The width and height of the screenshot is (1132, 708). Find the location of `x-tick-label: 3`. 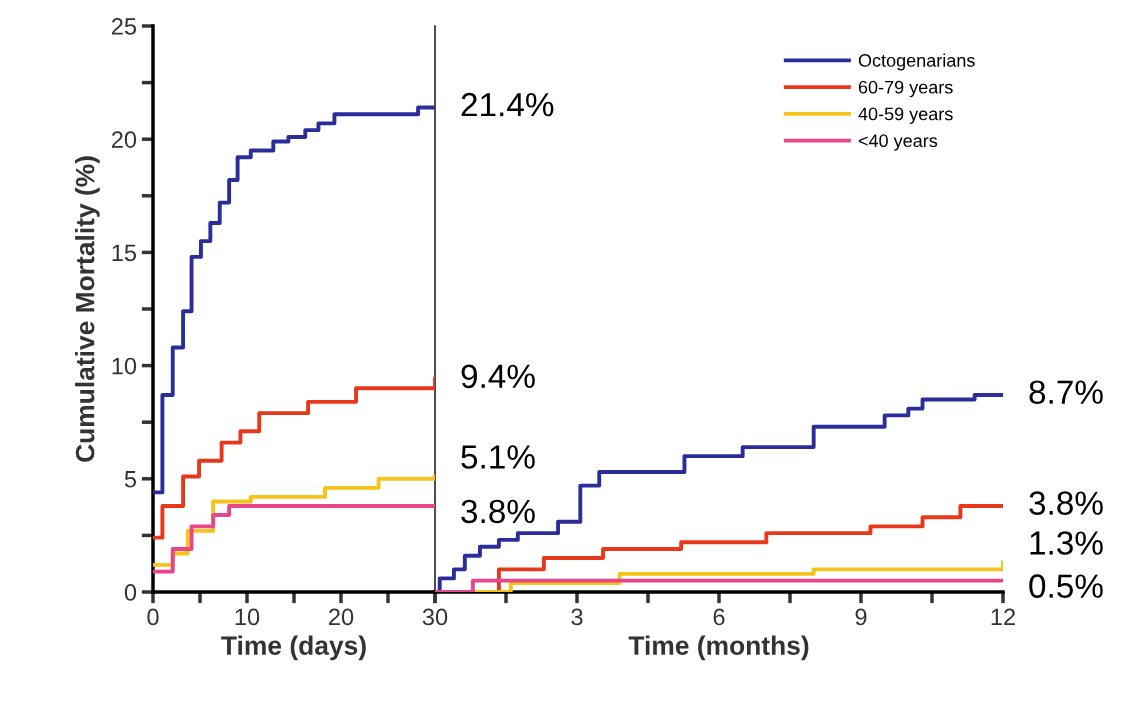

x-tick-label: 3 is located at coordinates (577, 617).